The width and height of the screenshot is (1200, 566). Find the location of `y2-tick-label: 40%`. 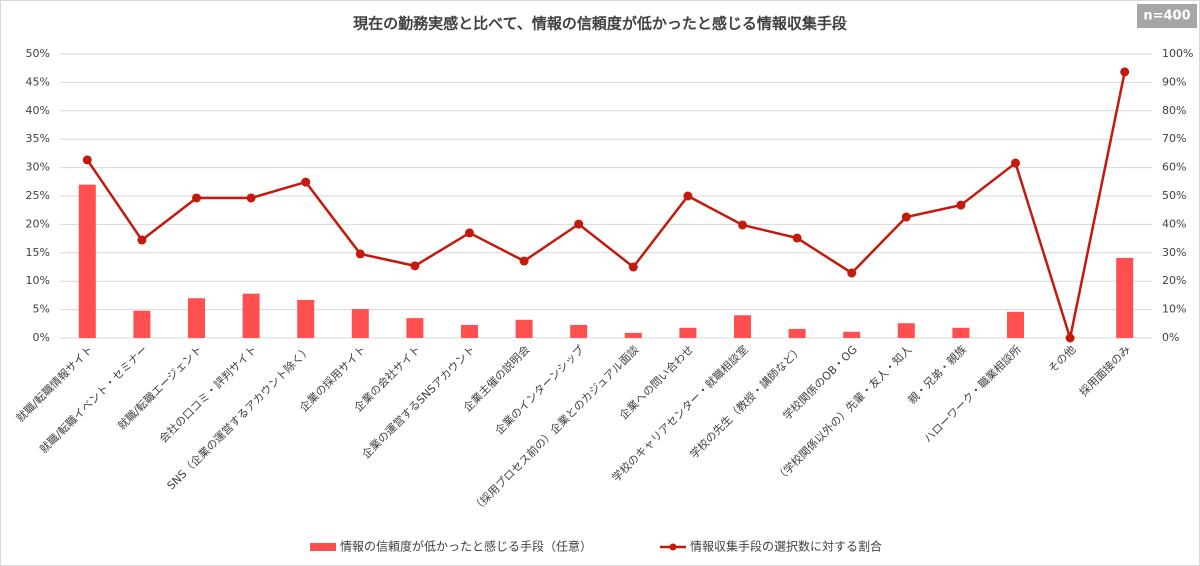

y2-tick-label: 40% is located at coordinates (1174, 223).